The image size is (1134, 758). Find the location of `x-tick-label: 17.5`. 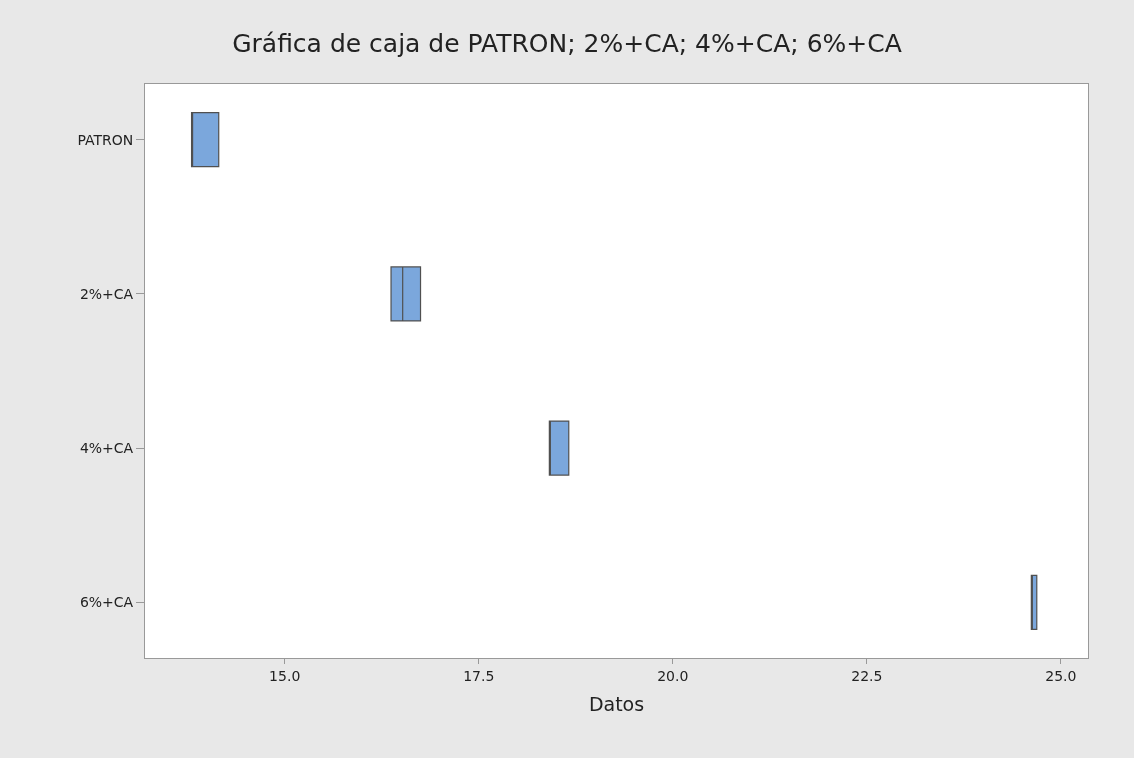

x-tick-label: 17.5 is located at coordinates (479, 675).